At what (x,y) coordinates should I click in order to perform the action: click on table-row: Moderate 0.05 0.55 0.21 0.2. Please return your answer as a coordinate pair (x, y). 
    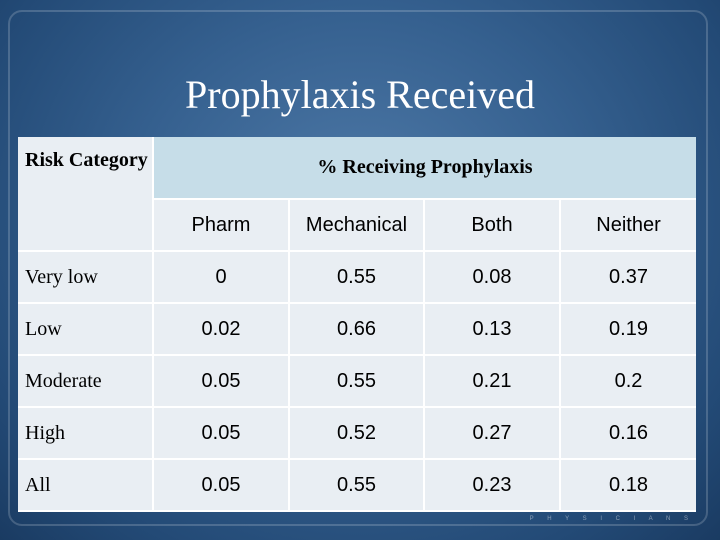
    Looking at the image, I should click on (357, 381).